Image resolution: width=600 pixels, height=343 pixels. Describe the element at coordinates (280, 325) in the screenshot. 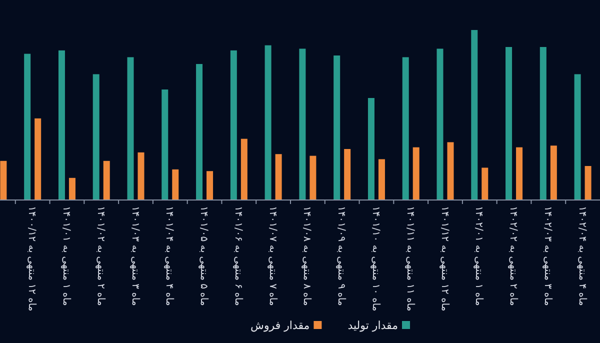

I see `legend-label: مقدار فروش` at that location.